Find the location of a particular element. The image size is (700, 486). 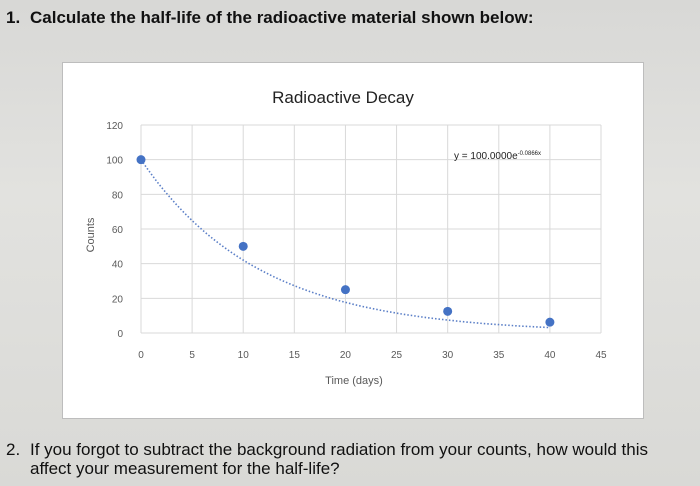

x-tick-label: 0 is located at coordinates (141, 355).